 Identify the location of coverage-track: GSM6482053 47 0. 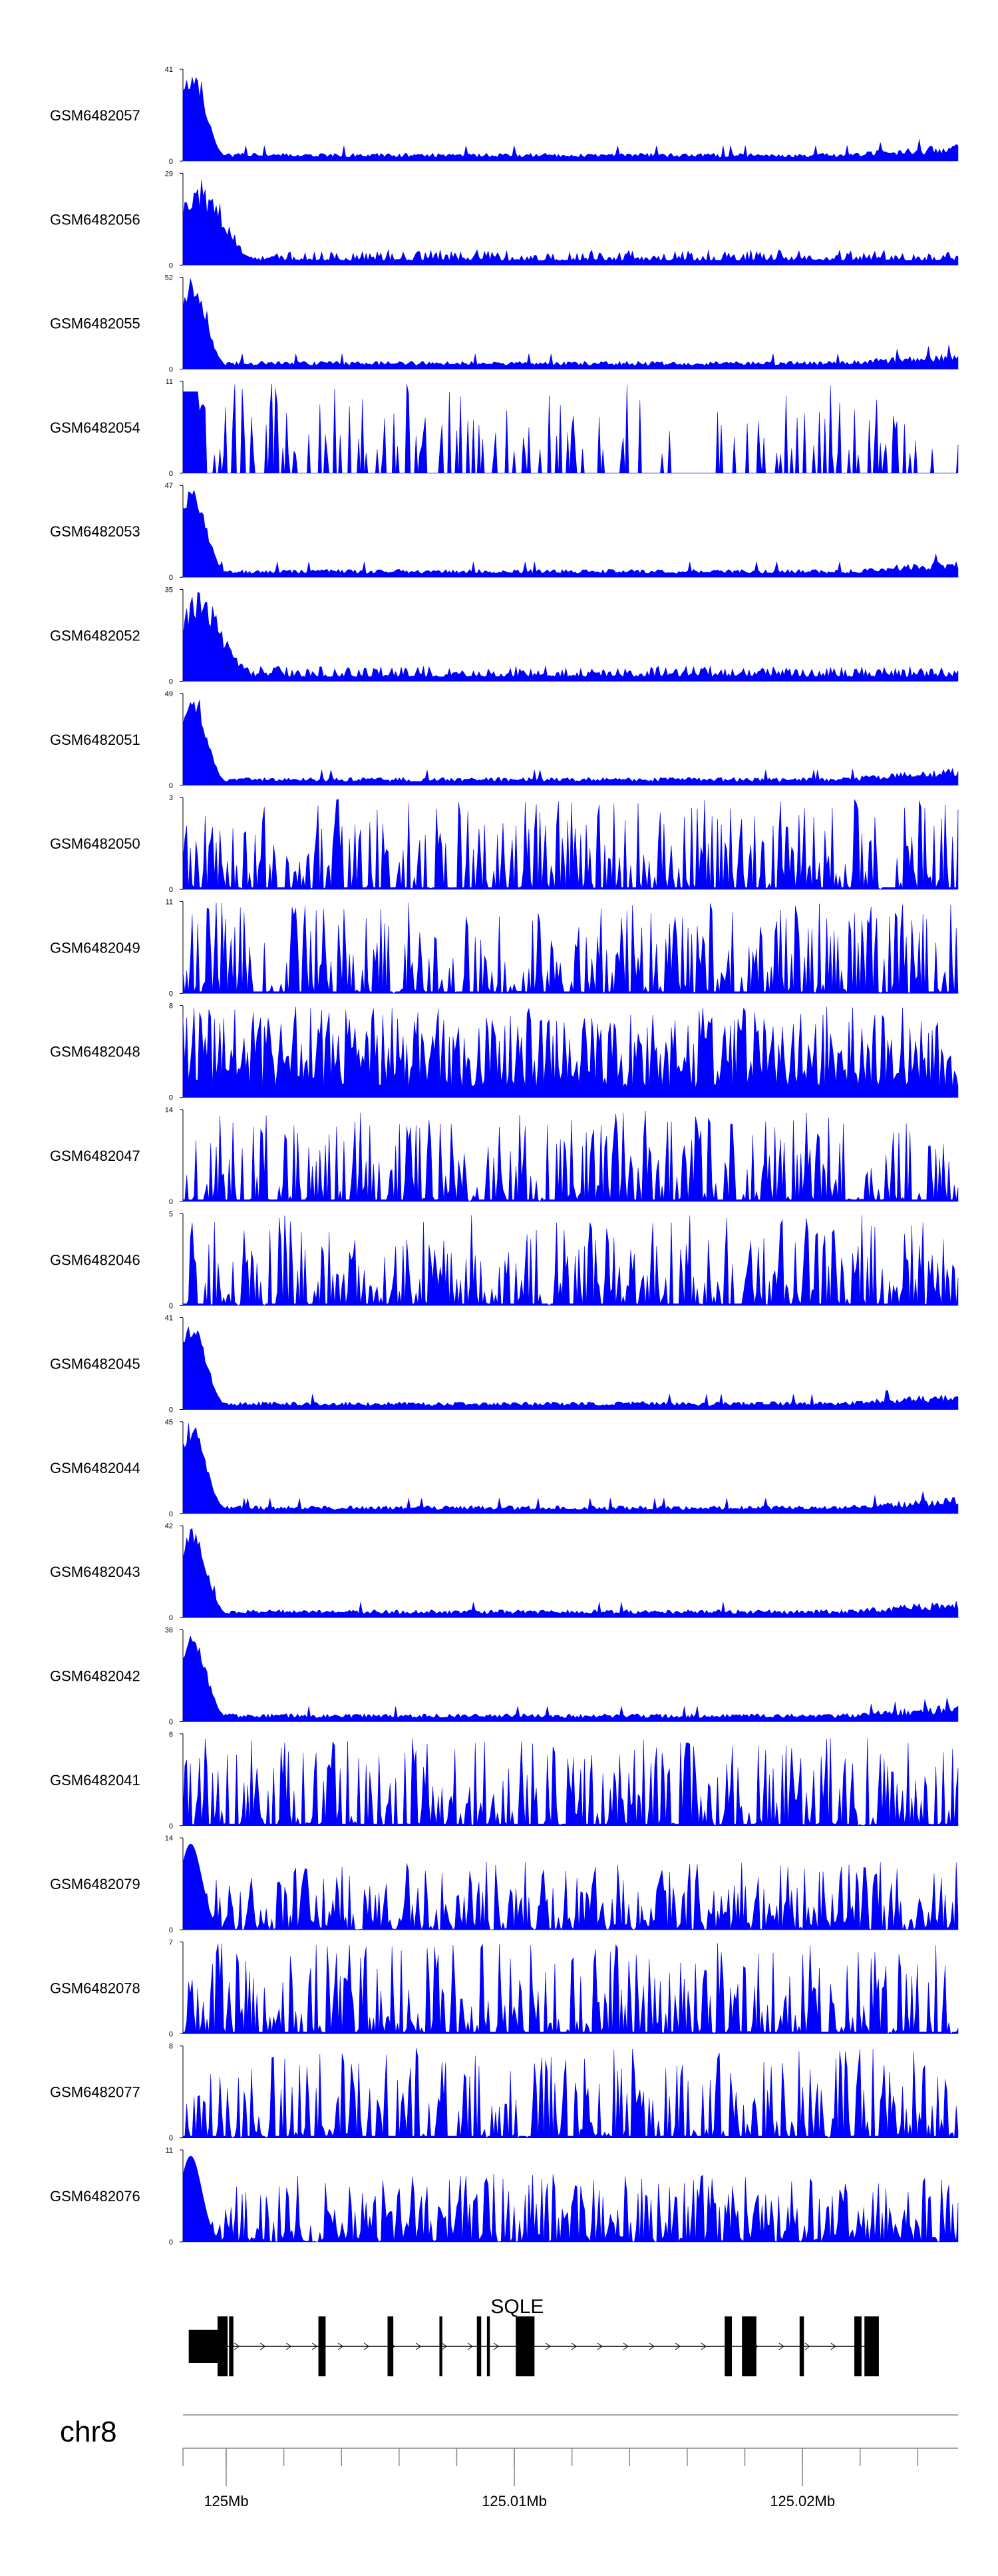
(504, 532).